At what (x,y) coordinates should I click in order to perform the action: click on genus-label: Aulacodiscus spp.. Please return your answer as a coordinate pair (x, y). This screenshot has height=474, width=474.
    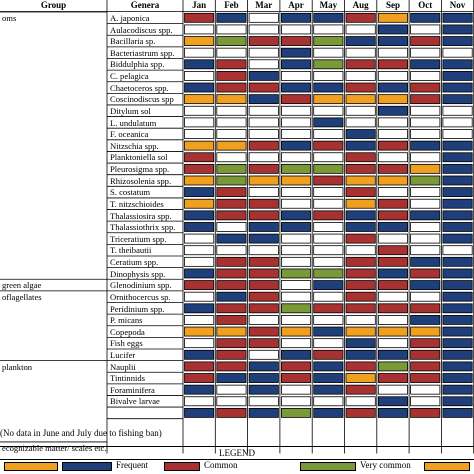
    Looking at the image, I should click on (141, 29).